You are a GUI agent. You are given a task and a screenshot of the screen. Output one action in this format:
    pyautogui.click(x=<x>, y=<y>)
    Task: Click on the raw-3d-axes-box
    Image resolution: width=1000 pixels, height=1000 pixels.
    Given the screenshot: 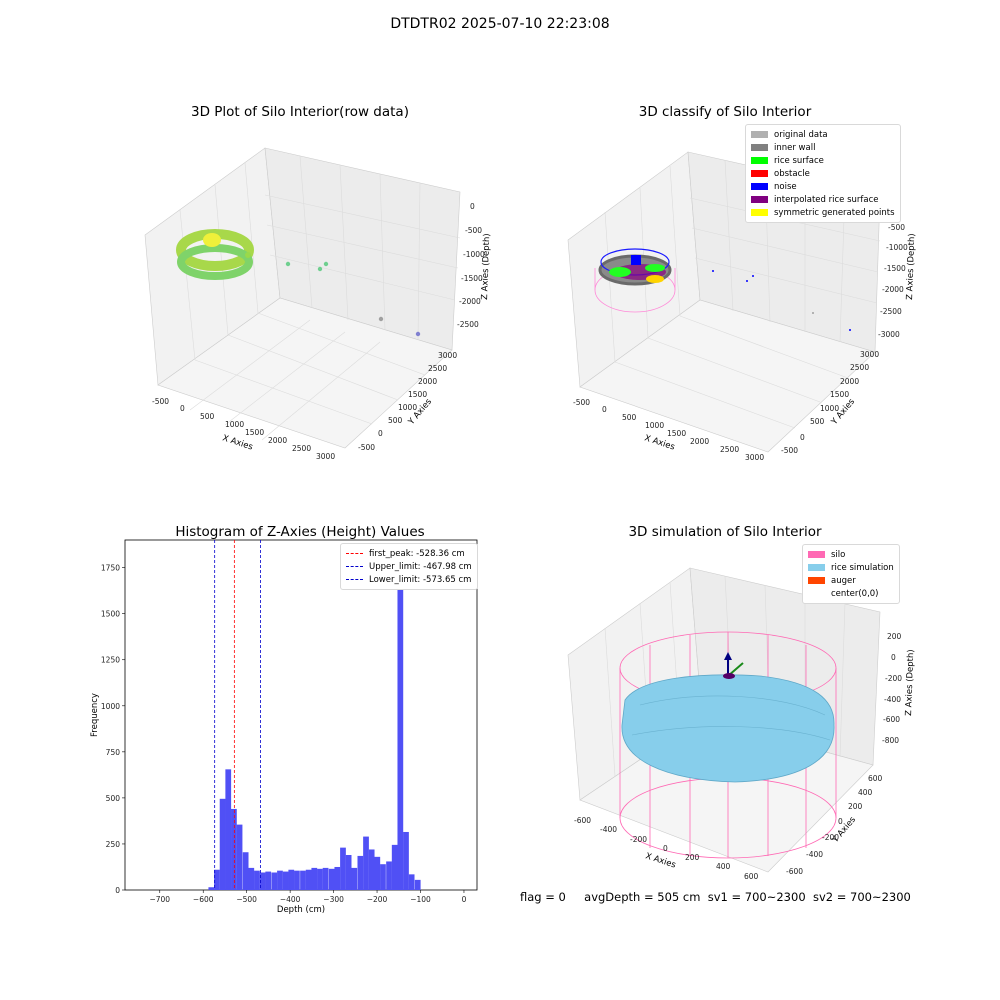 What is the action you would take?
    pyautogui.click(x=302, y=298)
    